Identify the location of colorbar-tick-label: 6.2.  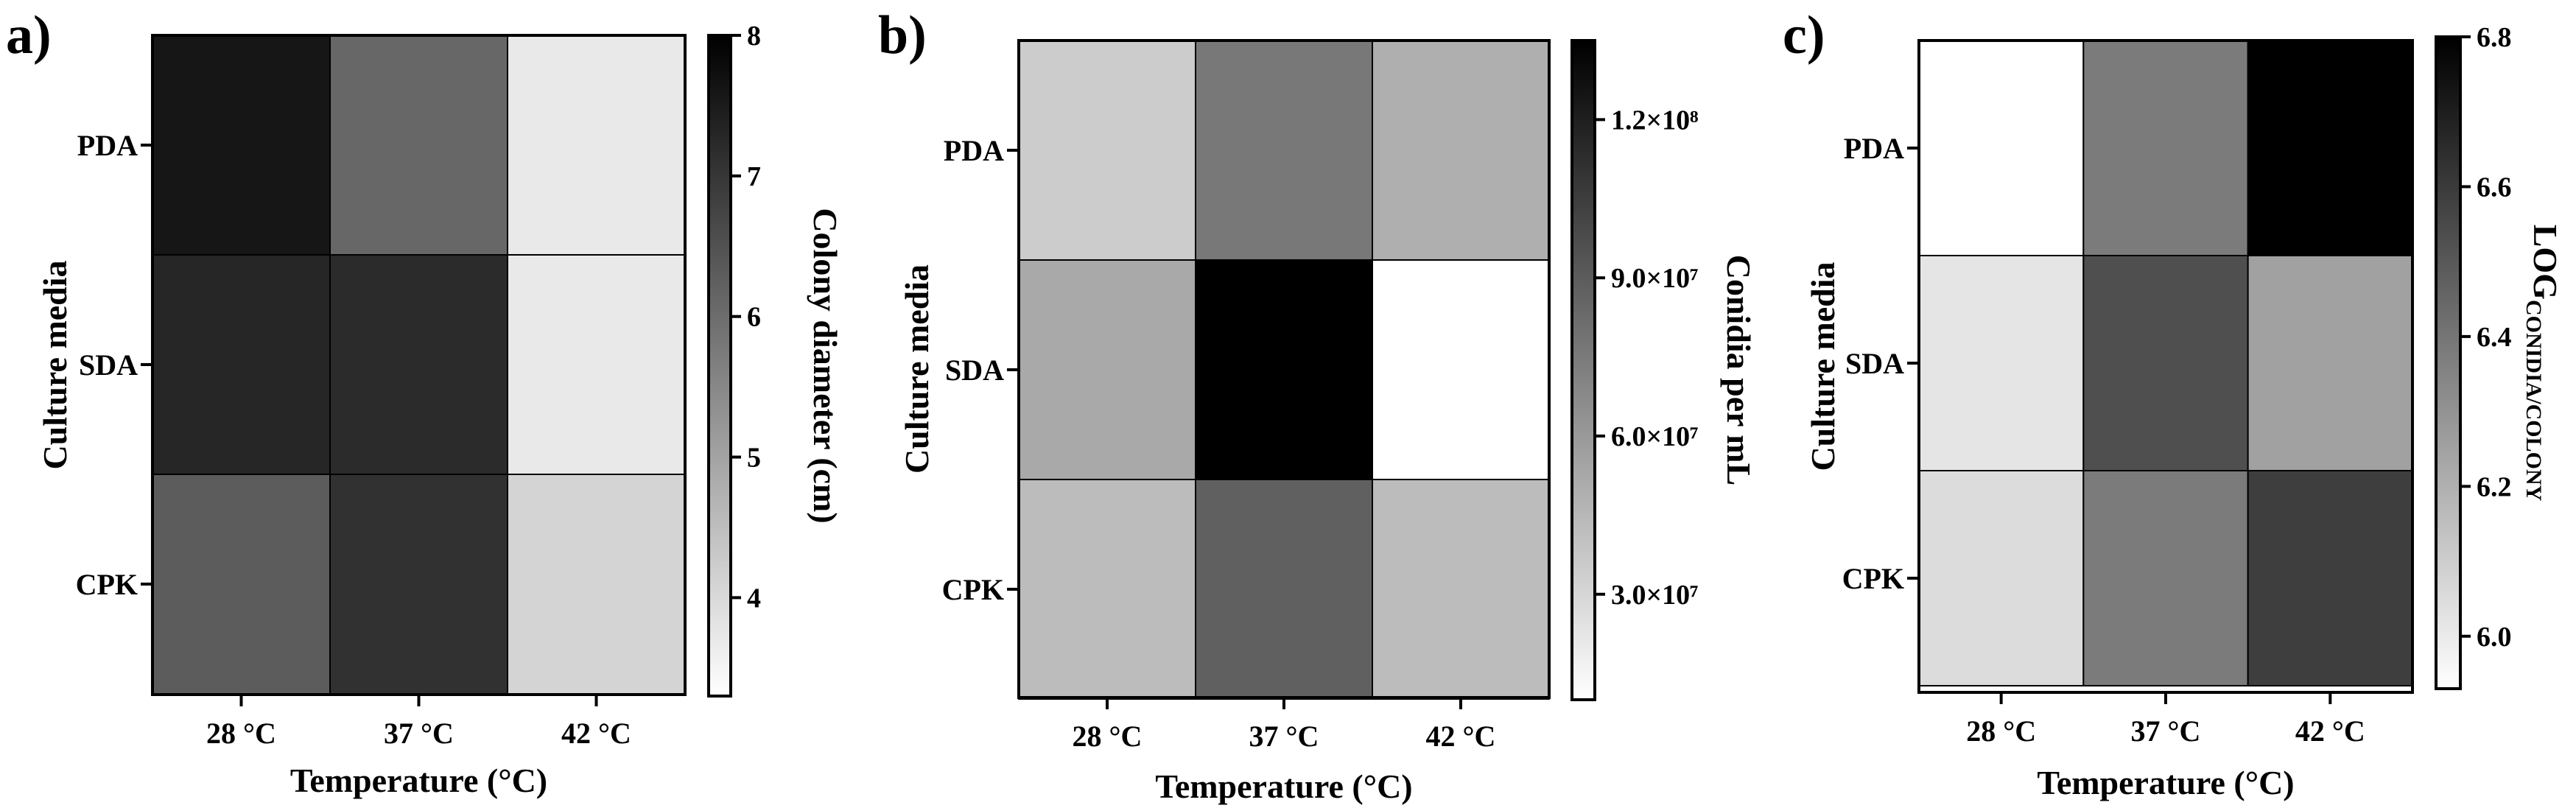
(2494, 486).